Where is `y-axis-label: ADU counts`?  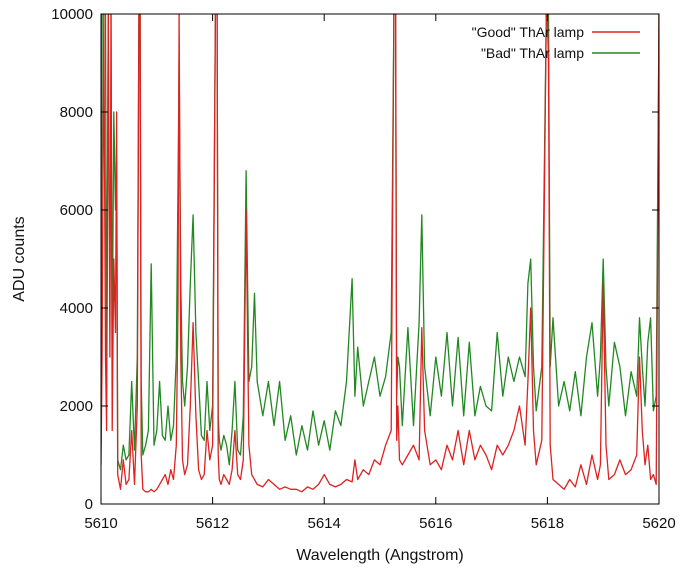
y-axis-label: ADU counts is located at coordinates (19, 258).